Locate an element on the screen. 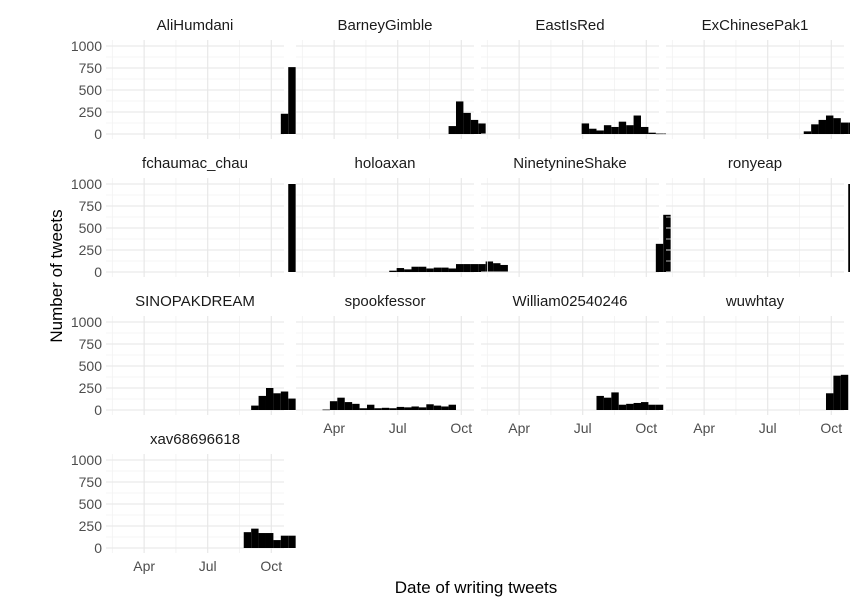  panel-title: NinetynineShake is located at coordinates (569, 163).